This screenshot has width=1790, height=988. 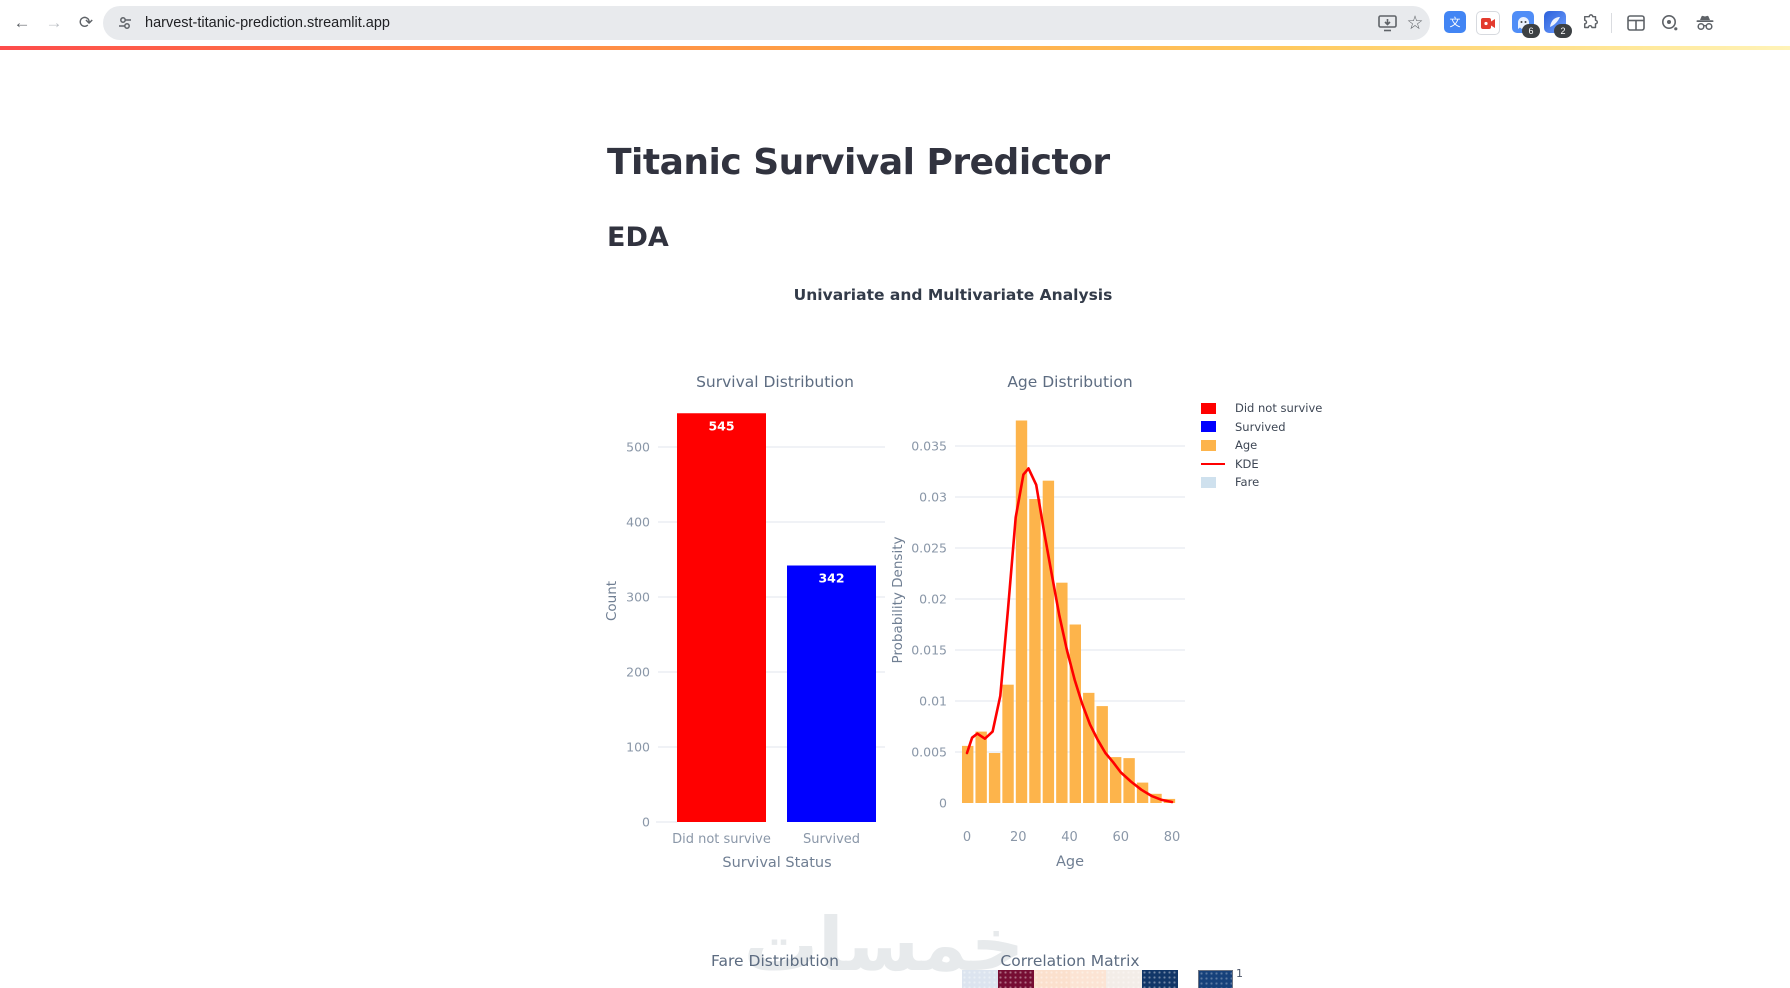 What do you see at coordinates (1670, 23) in the screenshot?
I see `screen-capture-lens-icon` at bounding box center [1670, 23].